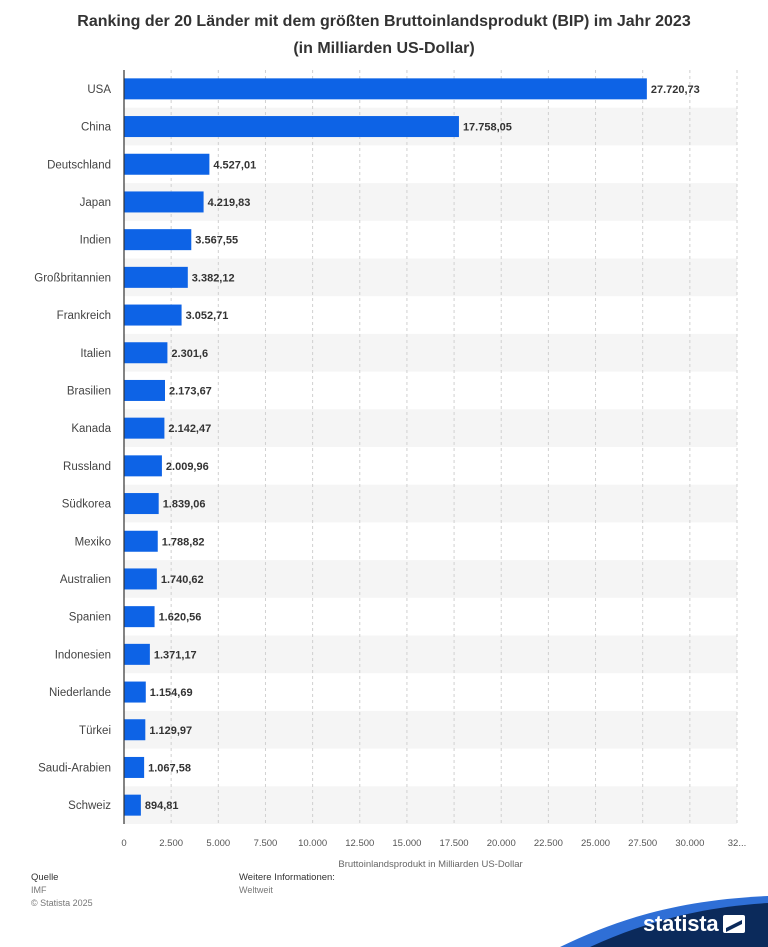 The width and height of the screenshot is (768, 947). I want to click on data-label: 4.527,01, so click(234, 165).